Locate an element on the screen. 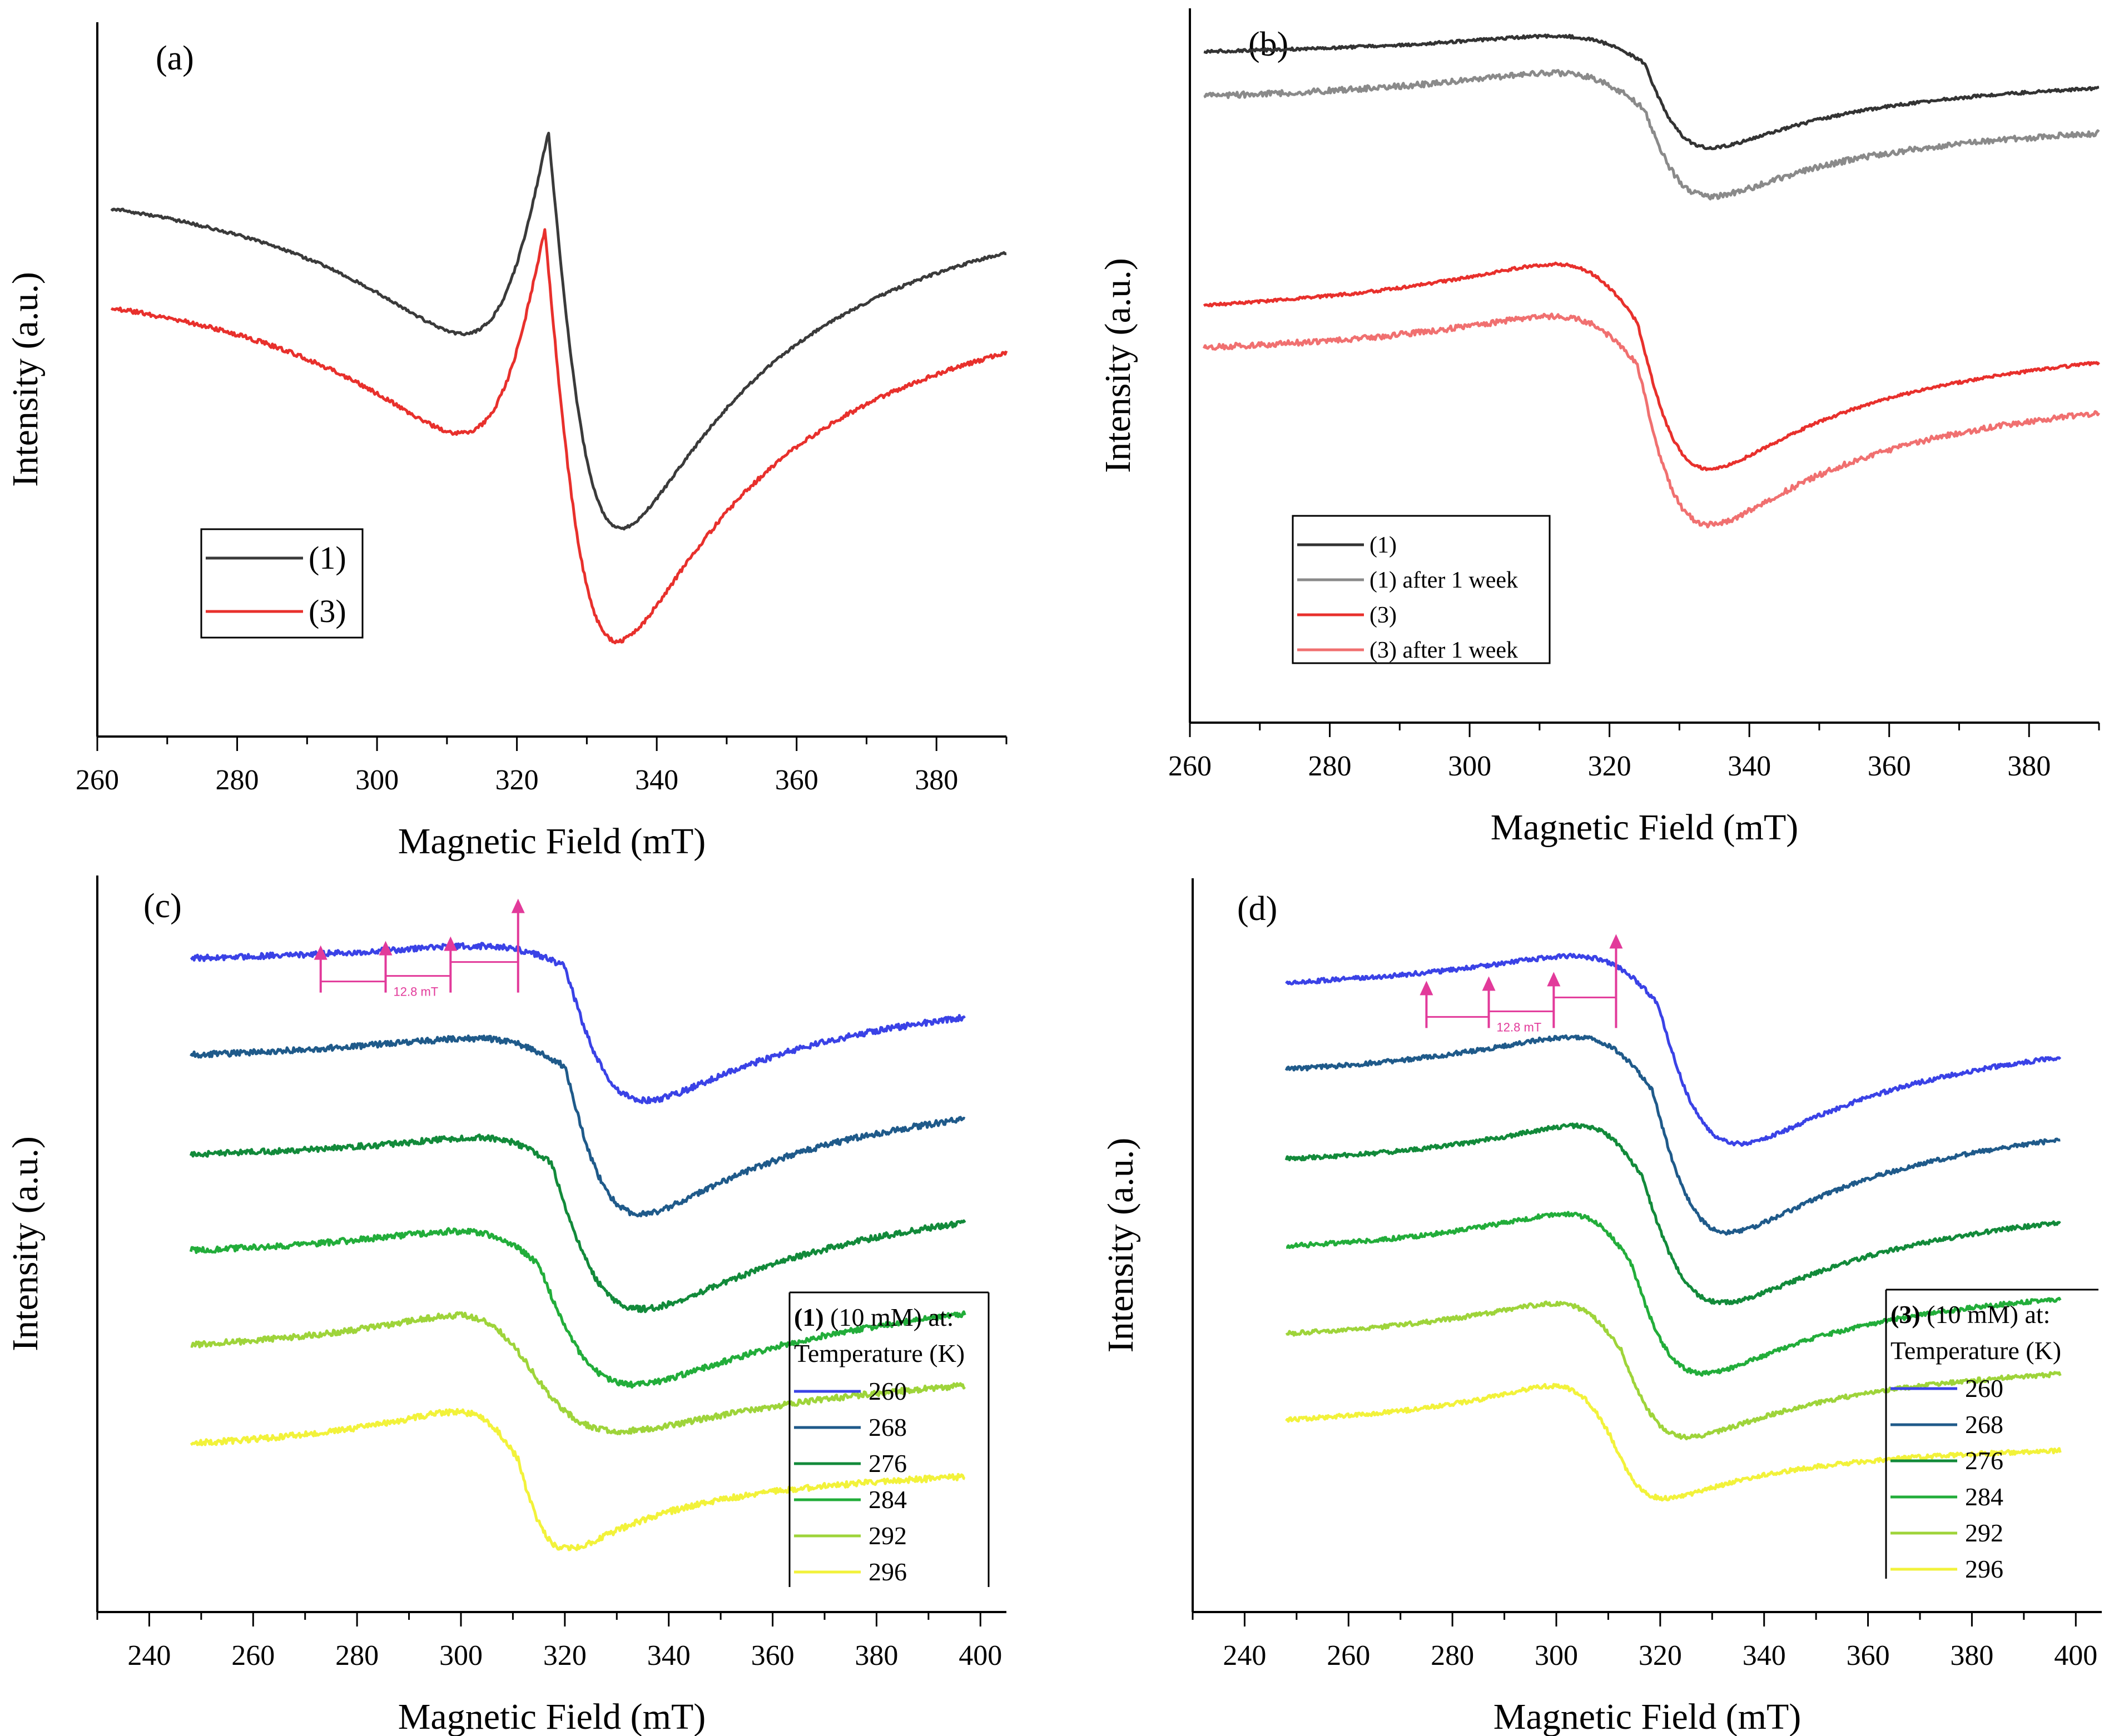 The image size is (2104, 1736). legend-entry-label: (3) after 1 week is located at coordinates (1443, 650).